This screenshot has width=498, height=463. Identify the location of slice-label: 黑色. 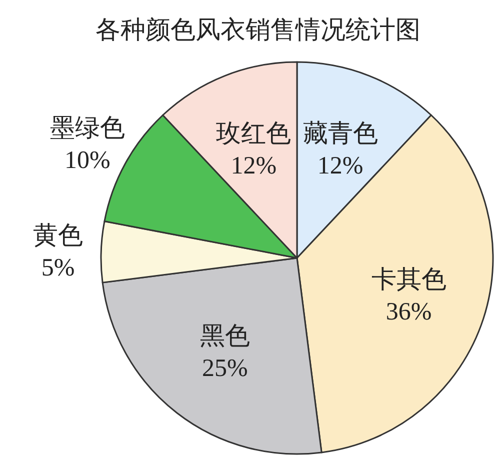
(225, 336).